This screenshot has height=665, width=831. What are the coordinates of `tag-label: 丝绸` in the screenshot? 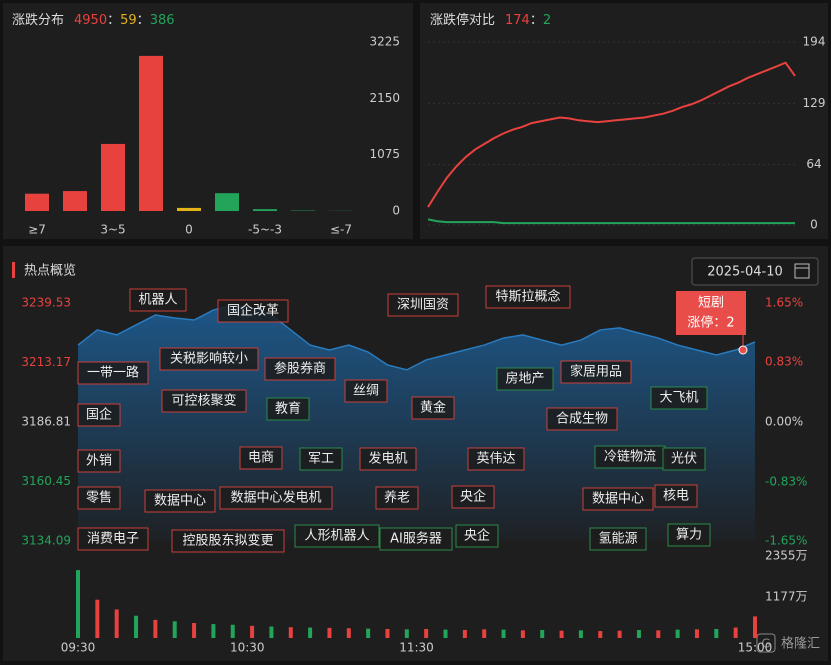 It's located at (366, 391).